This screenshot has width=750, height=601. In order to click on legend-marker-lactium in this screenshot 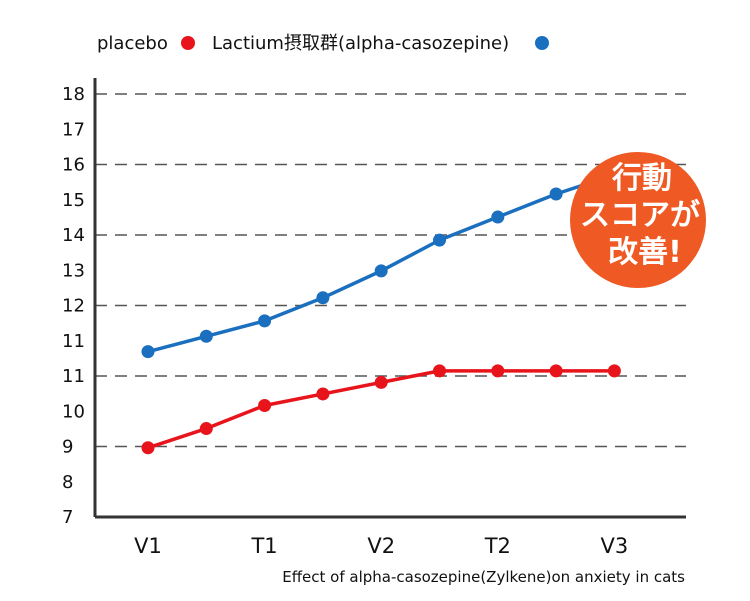, I will do `click(542, 43)`.